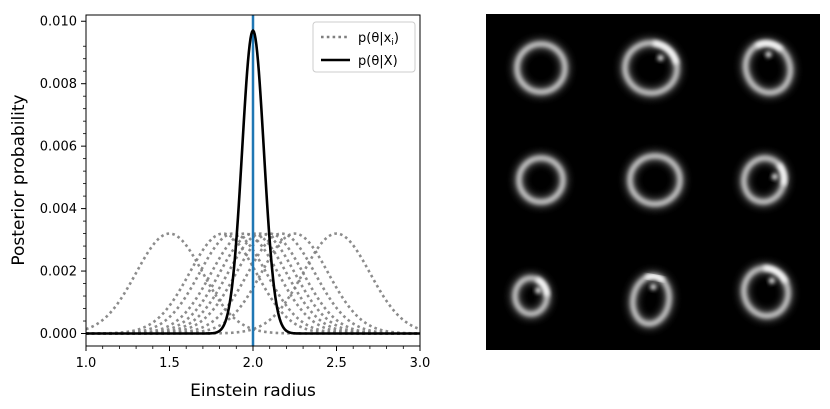  I want to click on y-tick-label-3: 0.006, so click(58, 147).